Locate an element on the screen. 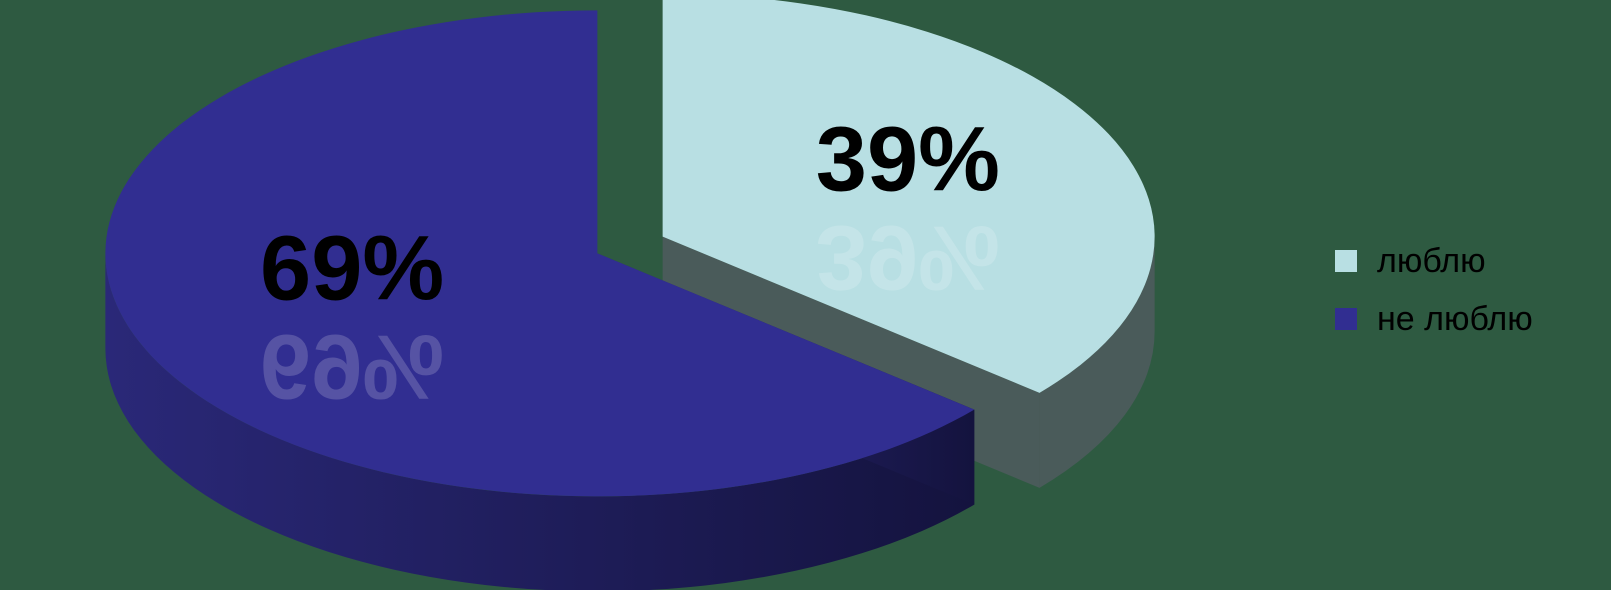 This screenshot has width=1611, height=590. legend: люблю не люблю is located at coordinates (1434, 290).